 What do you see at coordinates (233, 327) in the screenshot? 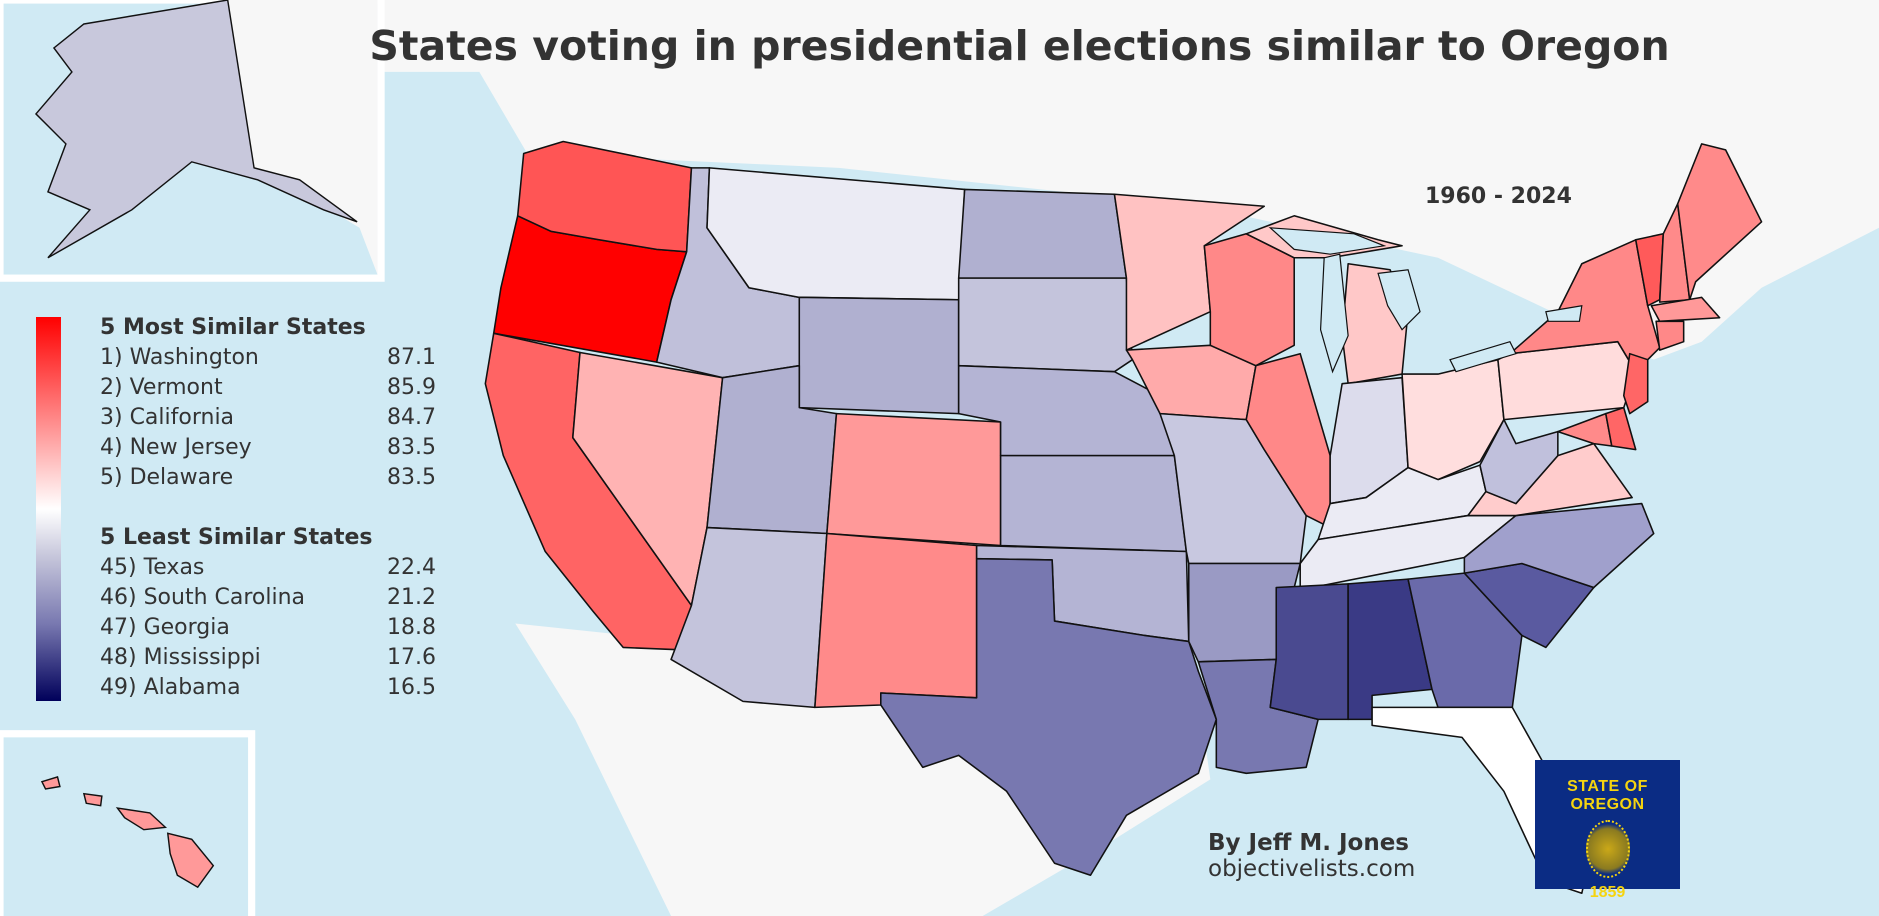
I see `most-similar-heading: 5 Most Similar States` at bounding box center [233, 327].